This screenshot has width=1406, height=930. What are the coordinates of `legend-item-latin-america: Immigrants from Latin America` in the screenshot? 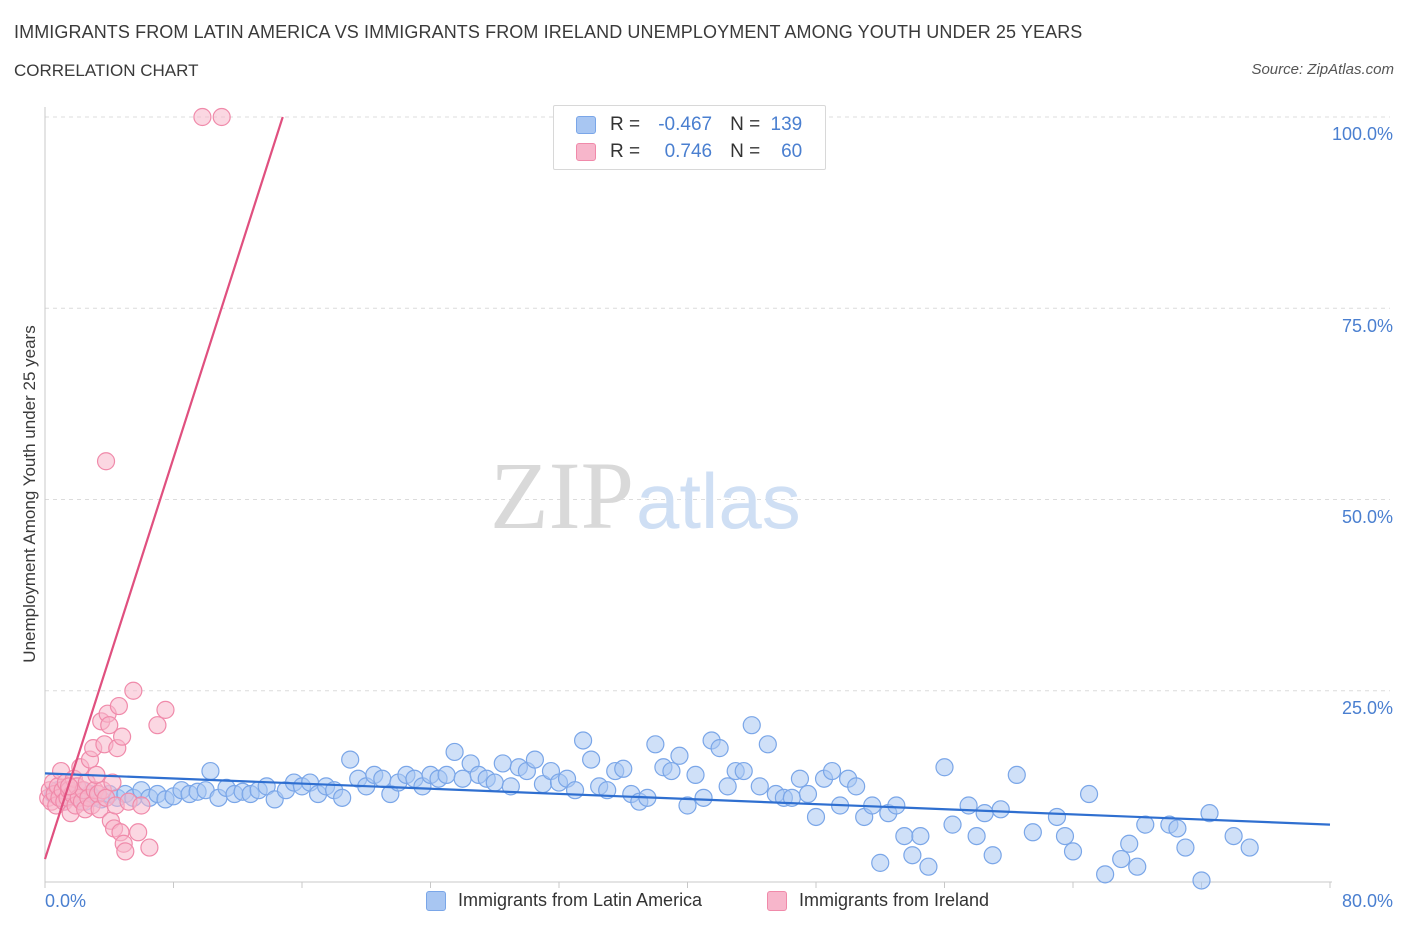 It's located at (564, 900).